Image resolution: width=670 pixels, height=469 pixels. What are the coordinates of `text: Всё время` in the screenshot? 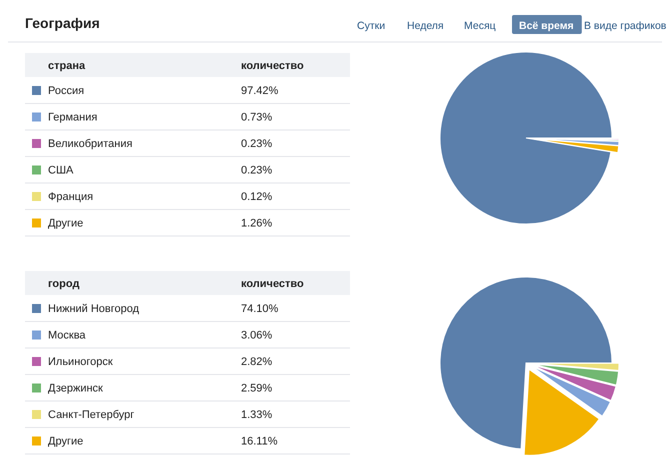 It's located at (546, 26).